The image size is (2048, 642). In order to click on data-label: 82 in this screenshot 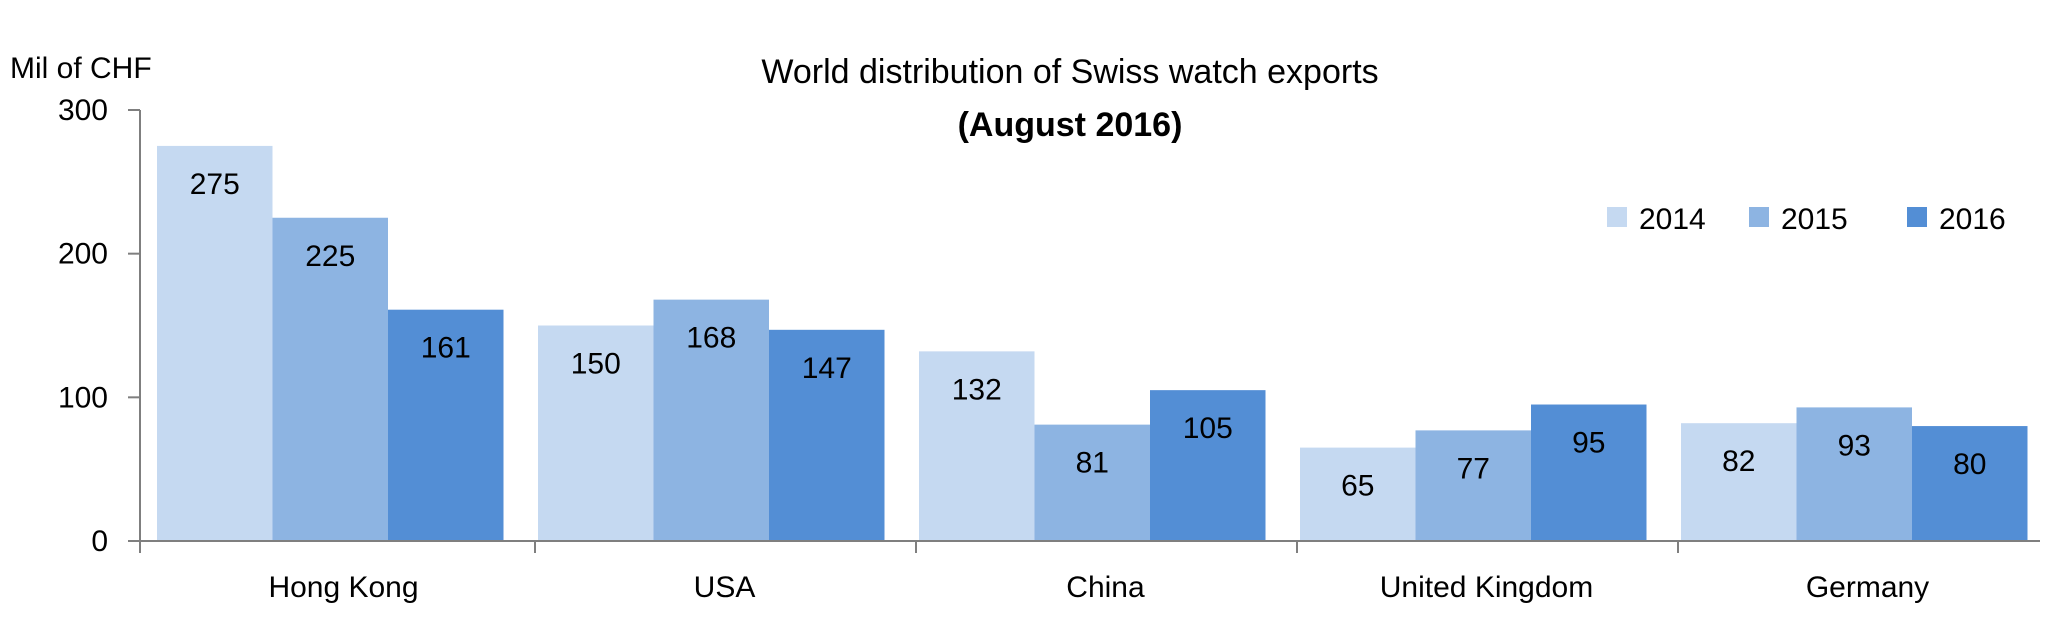, I will do `click(1738, 461)`.